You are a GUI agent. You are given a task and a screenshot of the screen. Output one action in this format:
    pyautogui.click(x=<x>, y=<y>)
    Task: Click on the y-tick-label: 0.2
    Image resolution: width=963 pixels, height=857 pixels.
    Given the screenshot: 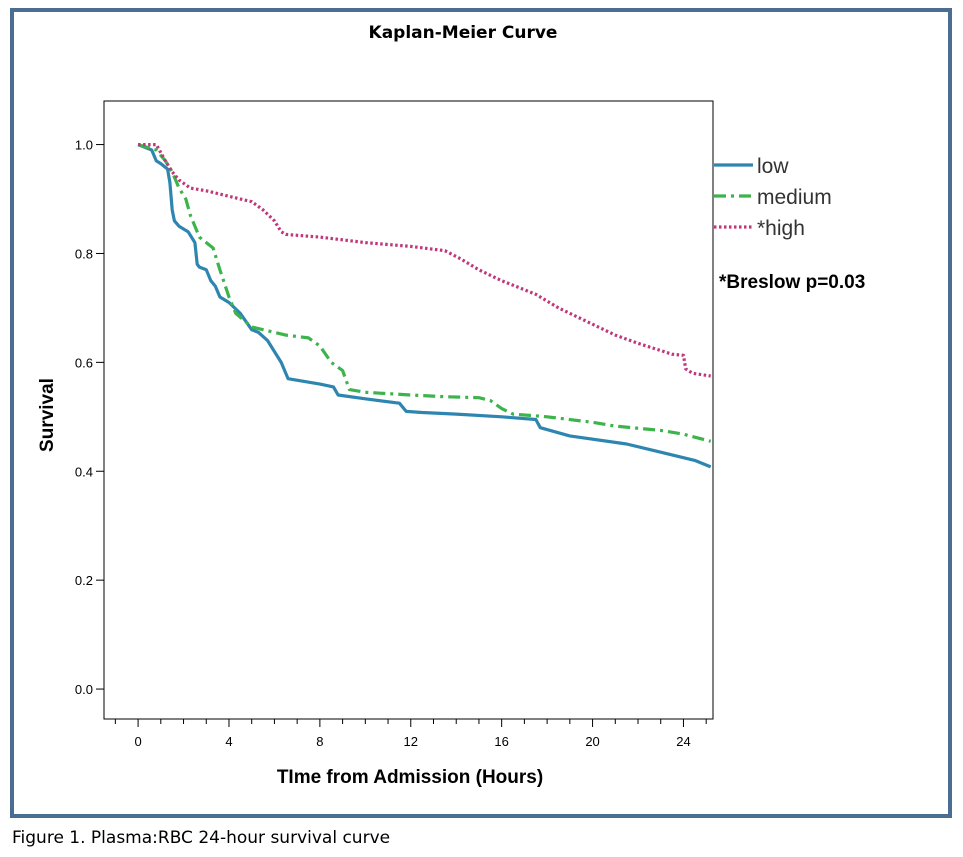 What is the action you would take?
    pyautogui.click(x=84, y=580)
    